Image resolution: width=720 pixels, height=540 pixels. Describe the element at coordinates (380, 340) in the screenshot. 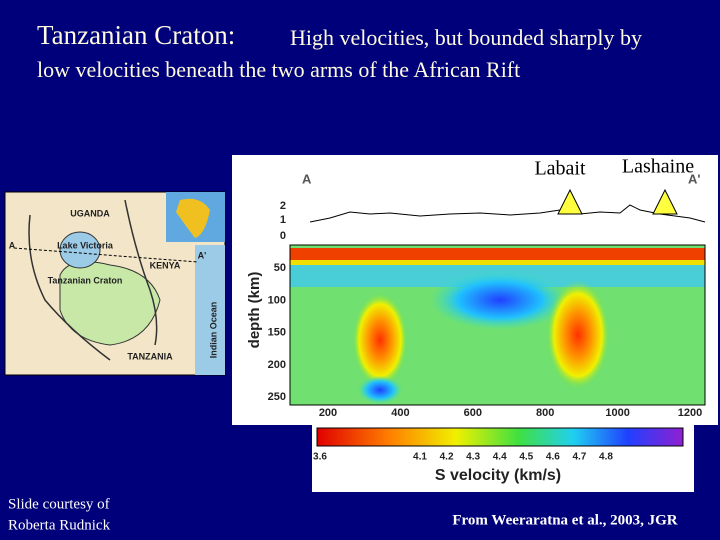

I see `slow-anomaly-west` at that location.